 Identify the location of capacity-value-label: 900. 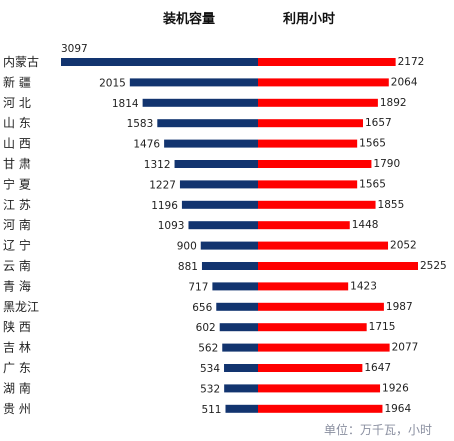
(187, 247).